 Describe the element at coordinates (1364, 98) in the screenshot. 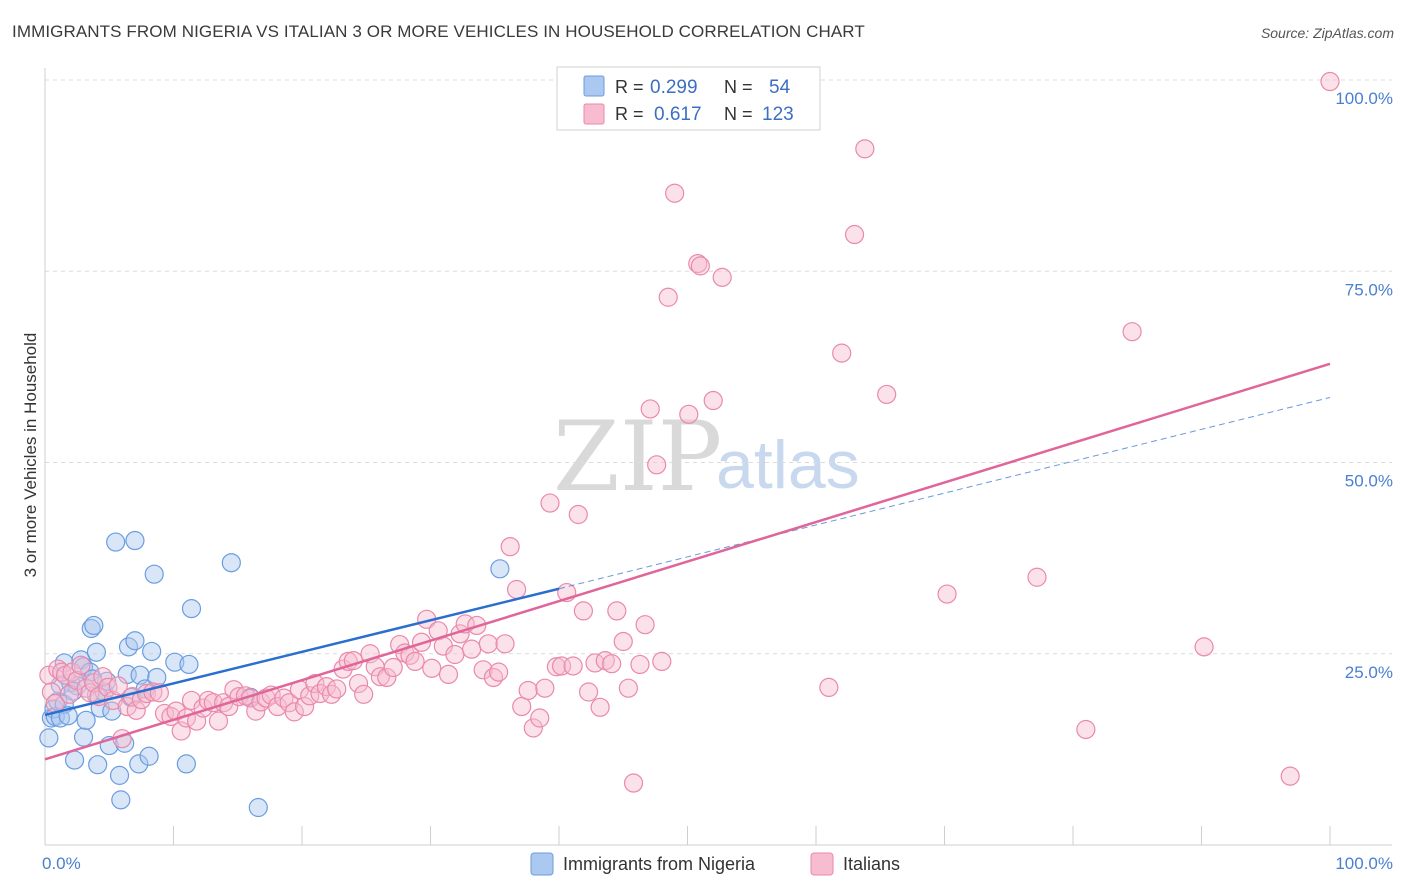

I see `y-tick-label: 100.0%` at that location.